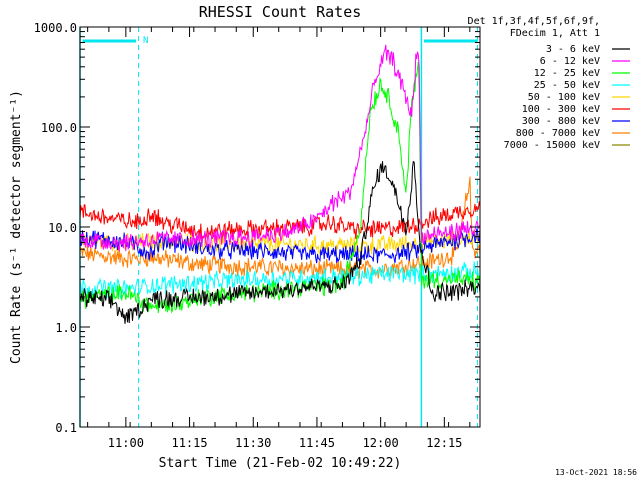  I want to click on legend-label-0: 3 - 6 keV, so click(573, 49).